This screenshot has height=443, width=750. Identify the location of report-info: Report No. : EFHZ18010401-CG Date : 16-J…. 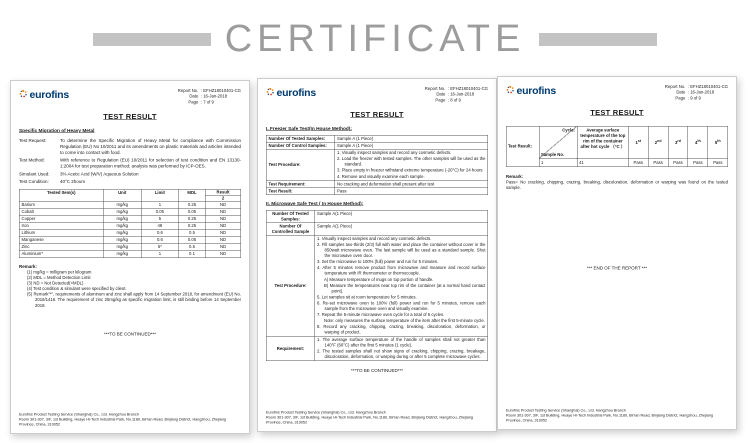
(456, 94).